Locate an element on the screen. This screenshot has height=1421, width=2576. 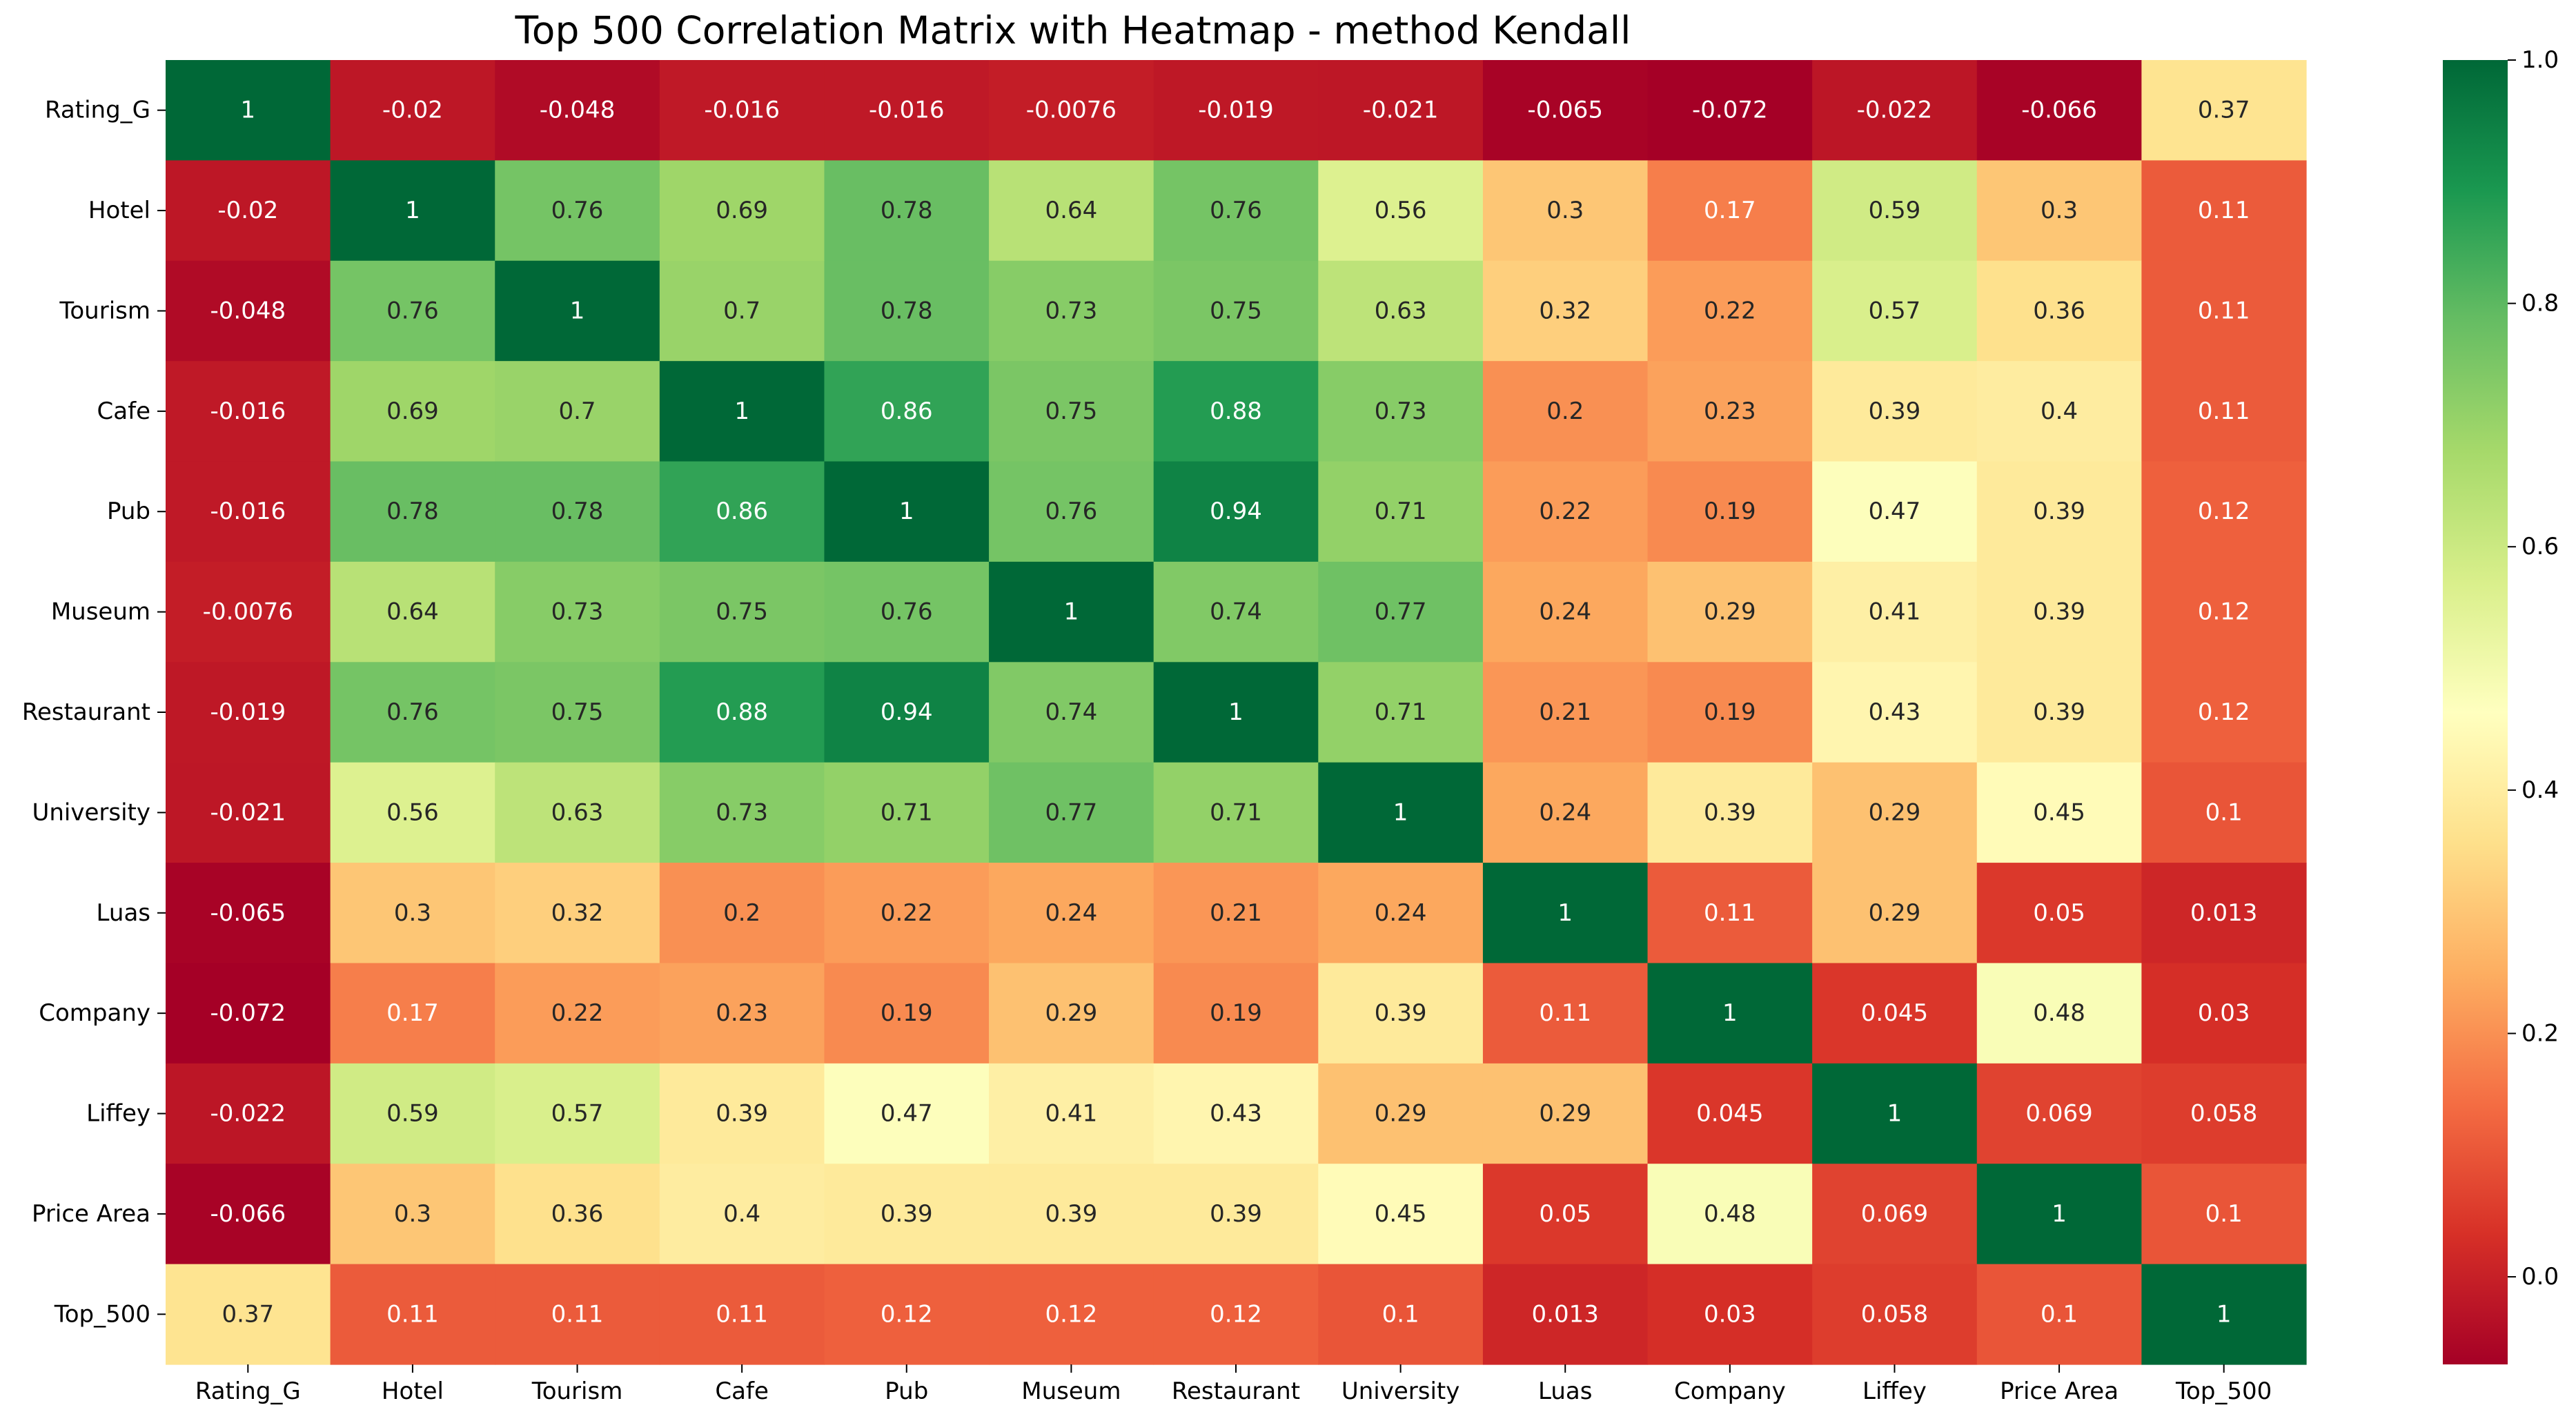
cell-annotation: 0.36 is located at coordinates (2059, 310).